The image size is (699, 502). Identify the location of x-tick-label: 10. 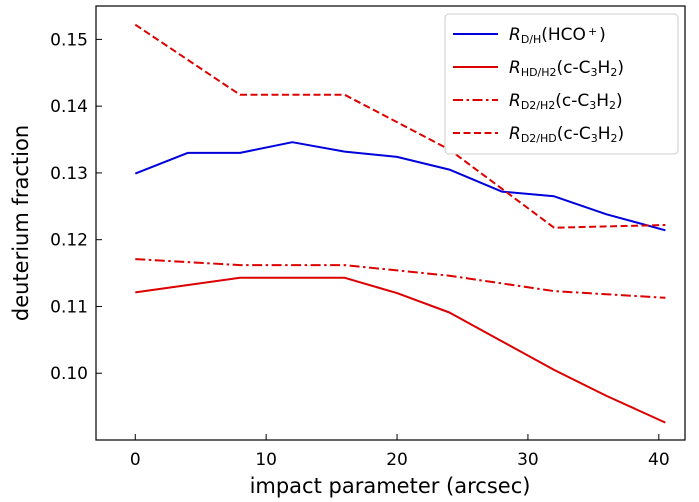
(266, 460).